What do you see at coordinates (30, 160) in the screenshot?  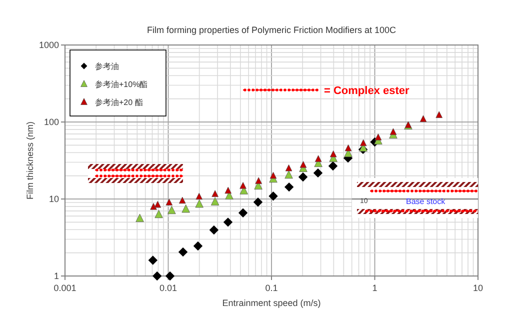 I see `y-axis-title: Film thickness (nm)` at bounding box center [30, 160].